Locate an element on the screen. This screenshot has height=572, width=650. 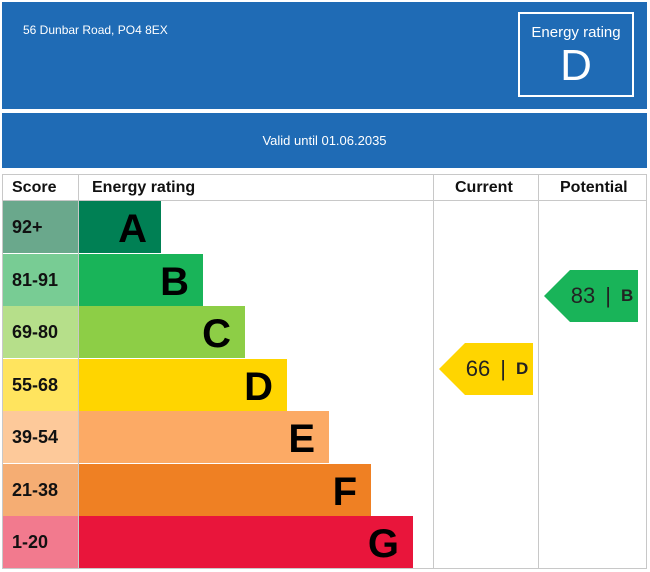
band-bar-f: F is located at coordinates (225, 489).